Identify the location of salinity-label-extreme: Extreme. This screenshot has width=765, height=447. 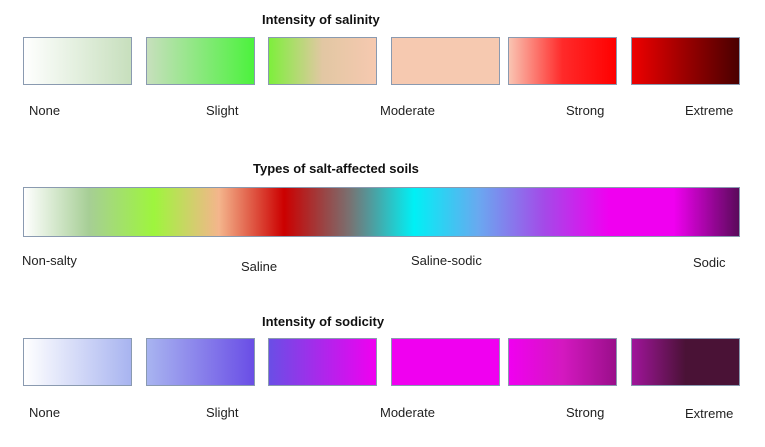
(709, 110).